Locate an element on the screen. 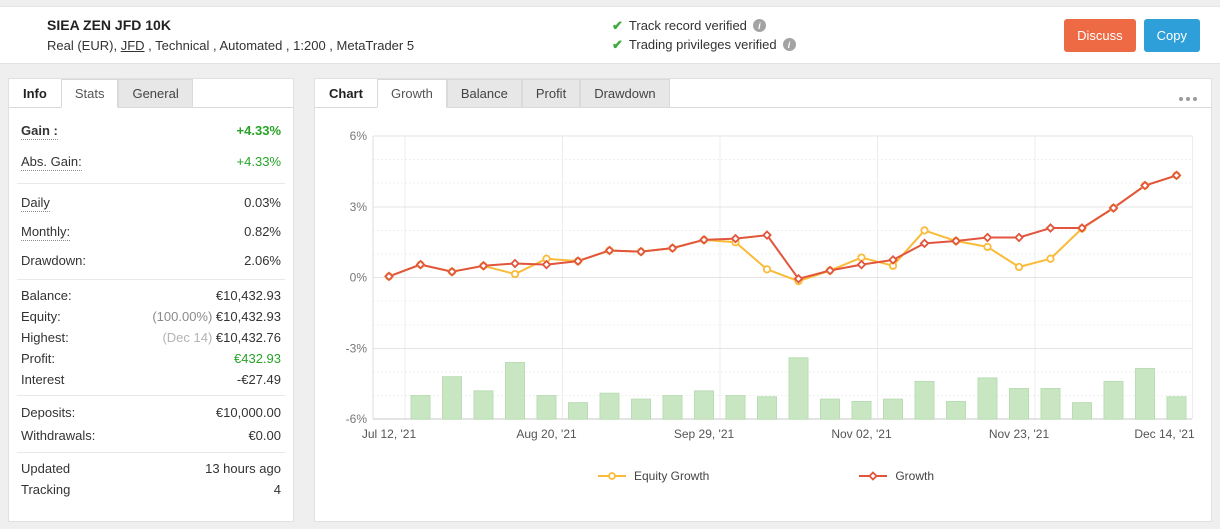  stats-tabbar: Info Stats General is located at coordinates (151, 93).